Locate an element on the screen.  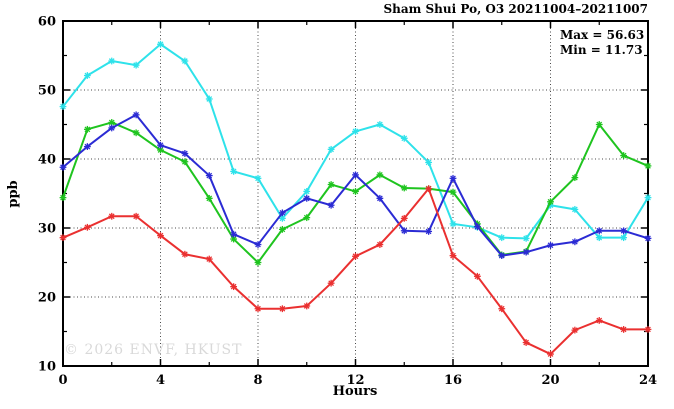
tick-label: 40 is located at coordinates (47, 160).